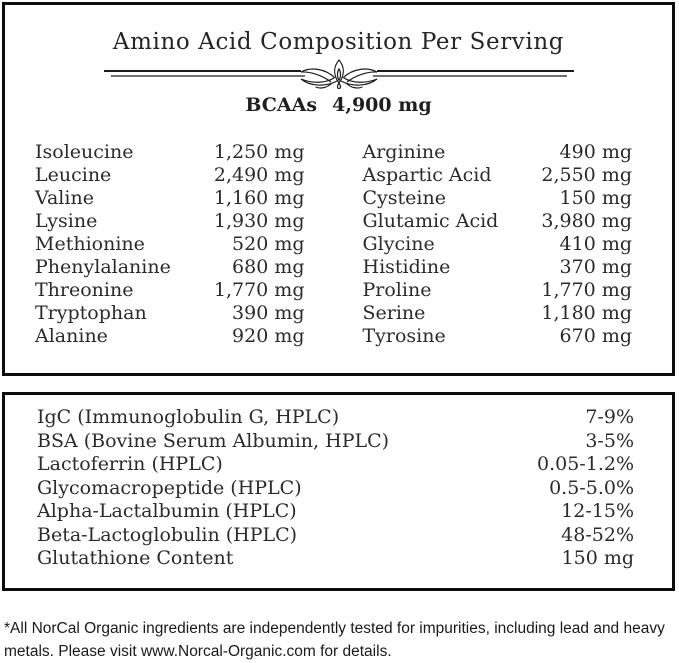 This screenshot has height=663, width=679. What do you see at coordinates (335, 465) in the screenshot?
I see `protein-row: Lactoferrin (HPLC) 0.05-1.2%` at bounding box center [335, 465].